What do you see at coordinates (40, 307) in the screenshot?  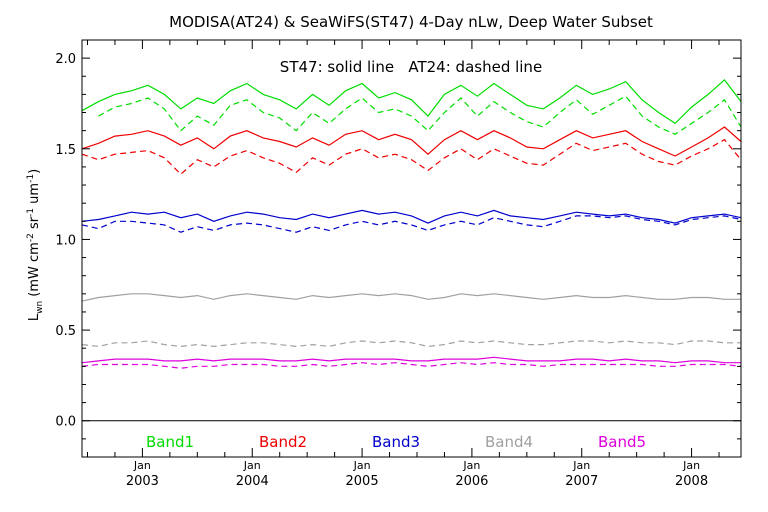 I see `y-label-sub: wn` at bounding box center [40, 307].